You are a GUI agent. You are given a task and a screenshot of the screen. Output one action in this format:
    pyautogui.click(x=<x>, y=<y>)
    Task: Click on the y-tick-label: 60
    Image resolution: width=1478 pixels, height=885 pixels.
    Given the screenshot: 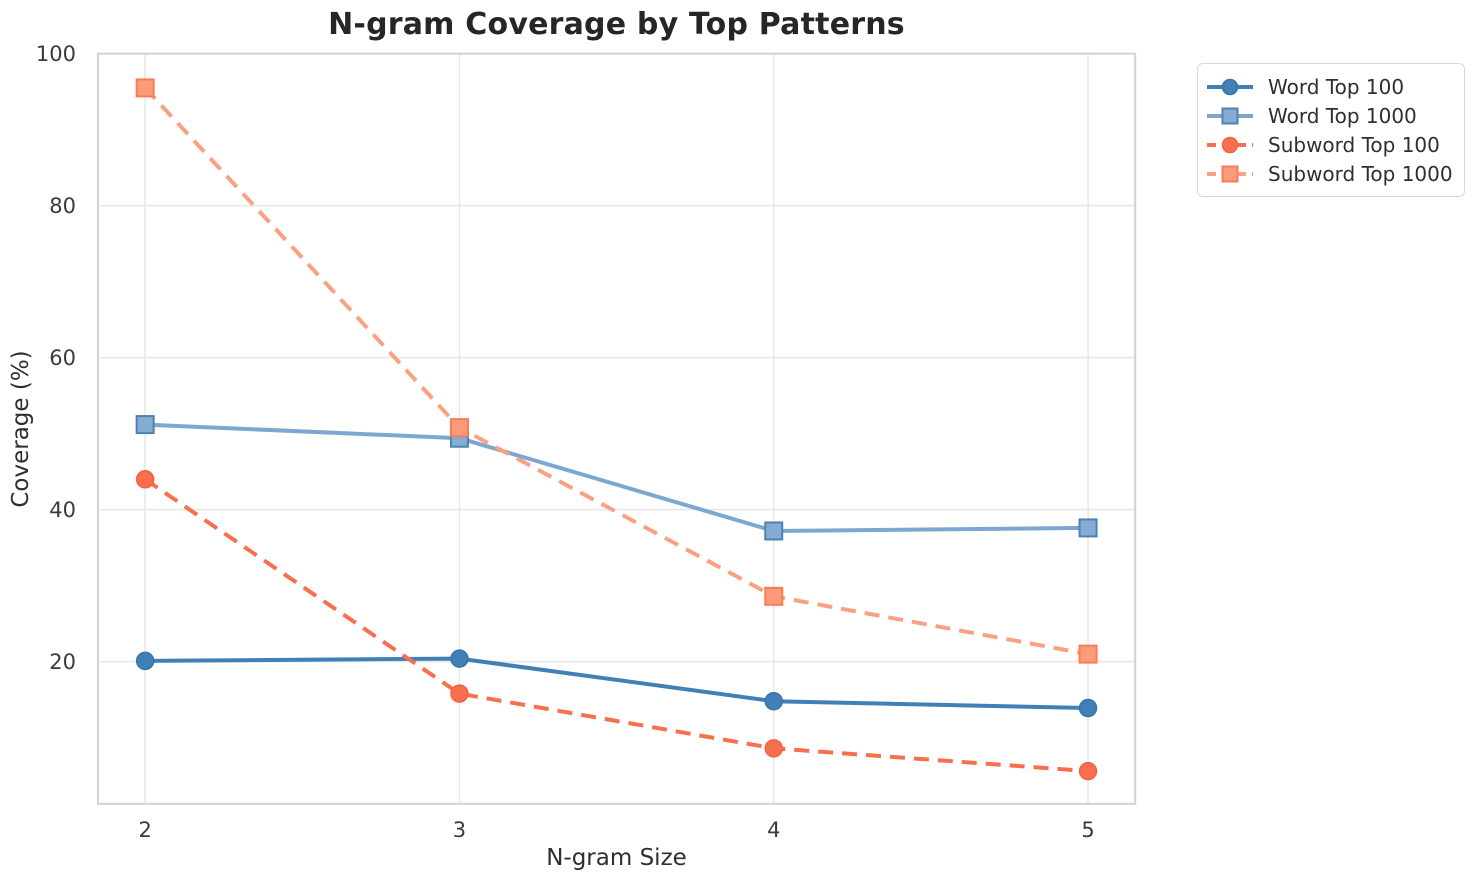 What is the action you would take?
    pyautogui.click(x=62, y=358)
    